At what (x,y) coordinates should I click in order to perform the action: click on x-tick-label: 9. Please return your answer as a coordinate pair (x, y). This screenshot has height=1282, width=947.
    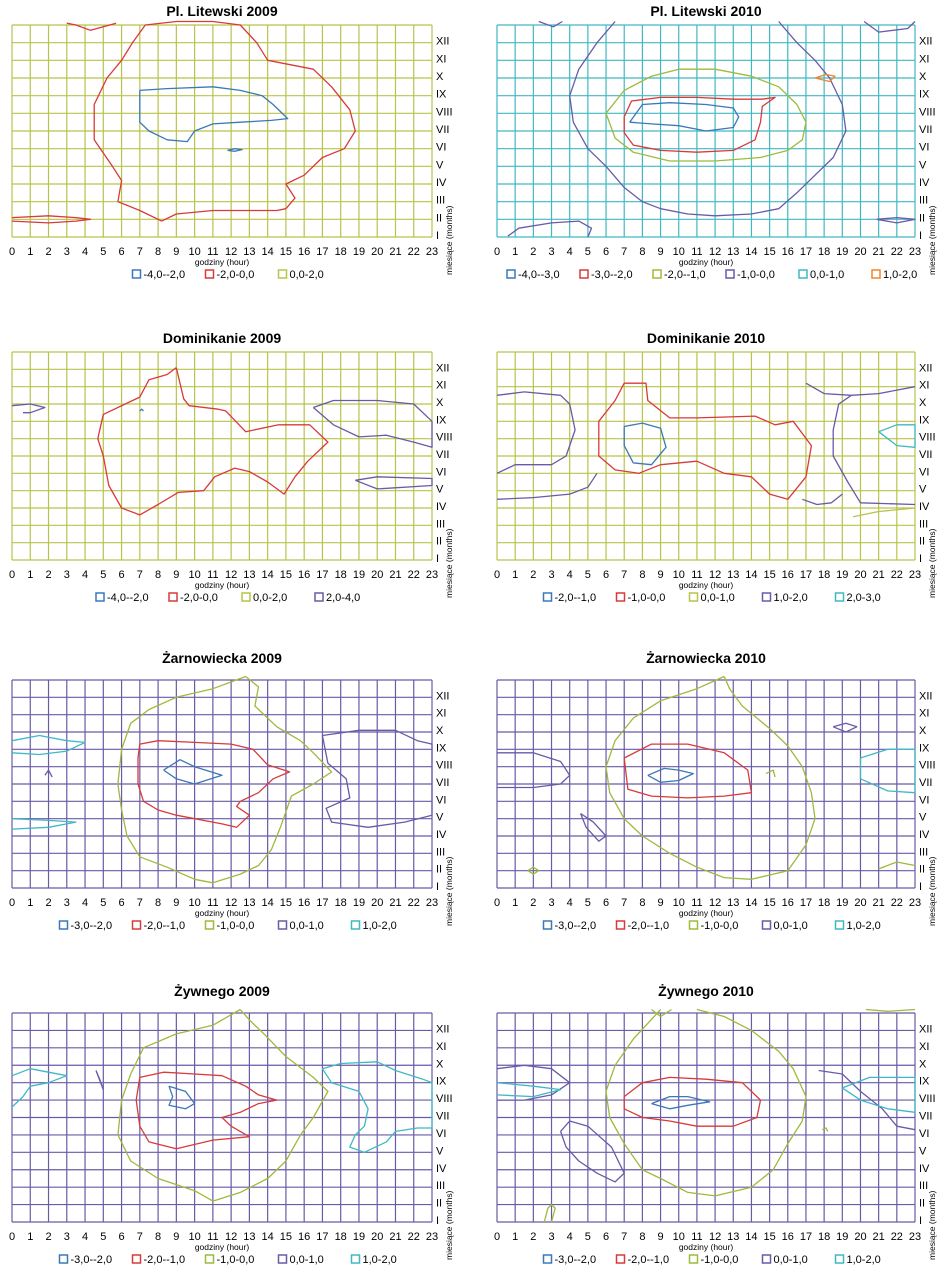
    Looking at the image, I should click on (176, 903).